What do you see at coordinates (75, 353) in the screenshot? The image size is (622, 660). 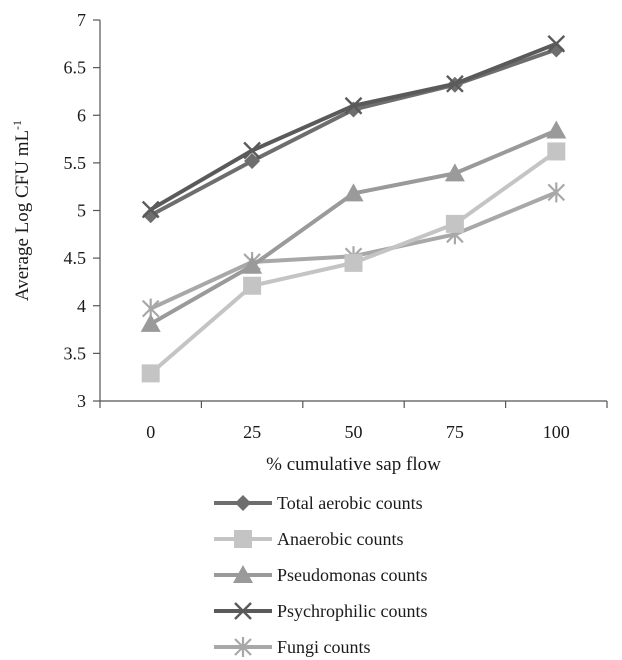 I see `y-tick-label: 3.5` at bounding box center [75, 353].